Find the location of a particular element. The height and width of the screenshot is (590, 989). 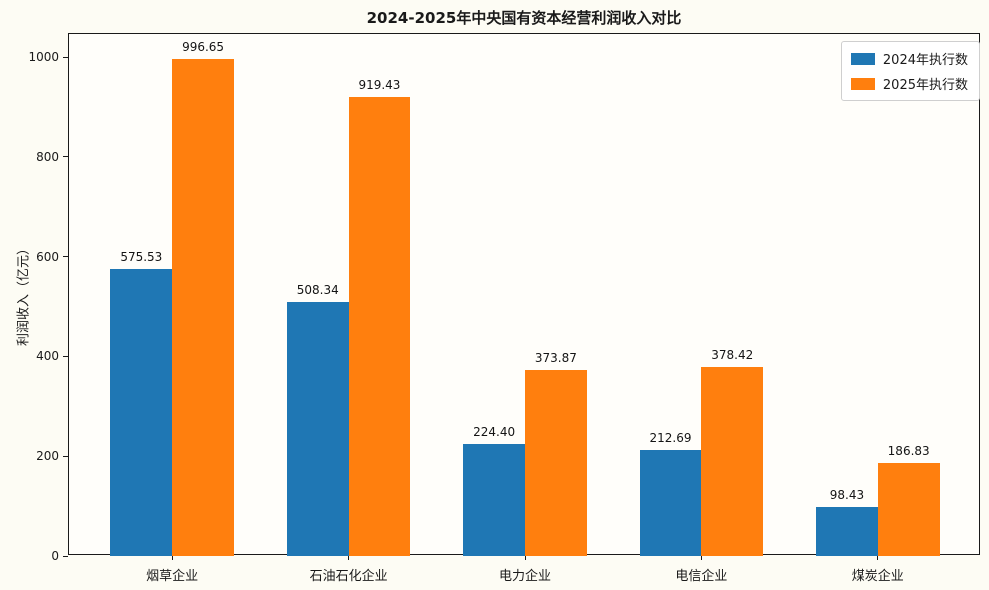

legend-swatch-2024-icon is located at coordinates (862, 58).